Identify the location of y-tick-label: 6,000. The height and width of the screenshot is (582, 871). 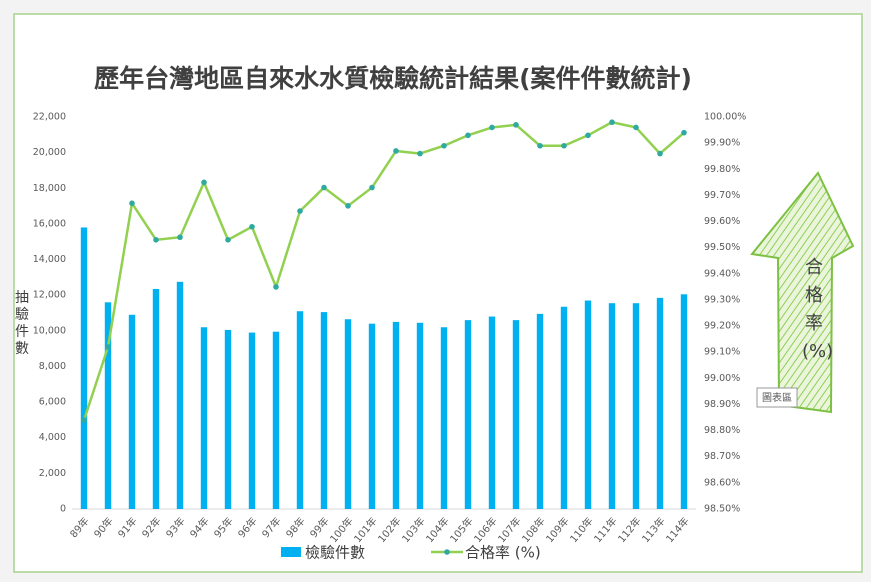
(52, 402).